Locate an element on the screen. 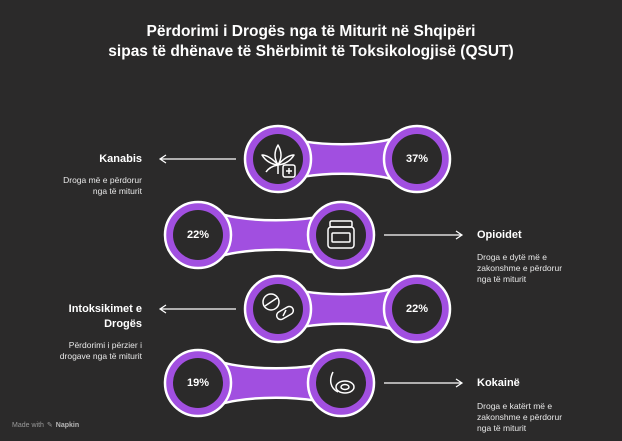 The width and height of the screenshot is (622, 441). desc-opioidet-line-1: Droga e dytë më e is located at coordinates (512, 257).